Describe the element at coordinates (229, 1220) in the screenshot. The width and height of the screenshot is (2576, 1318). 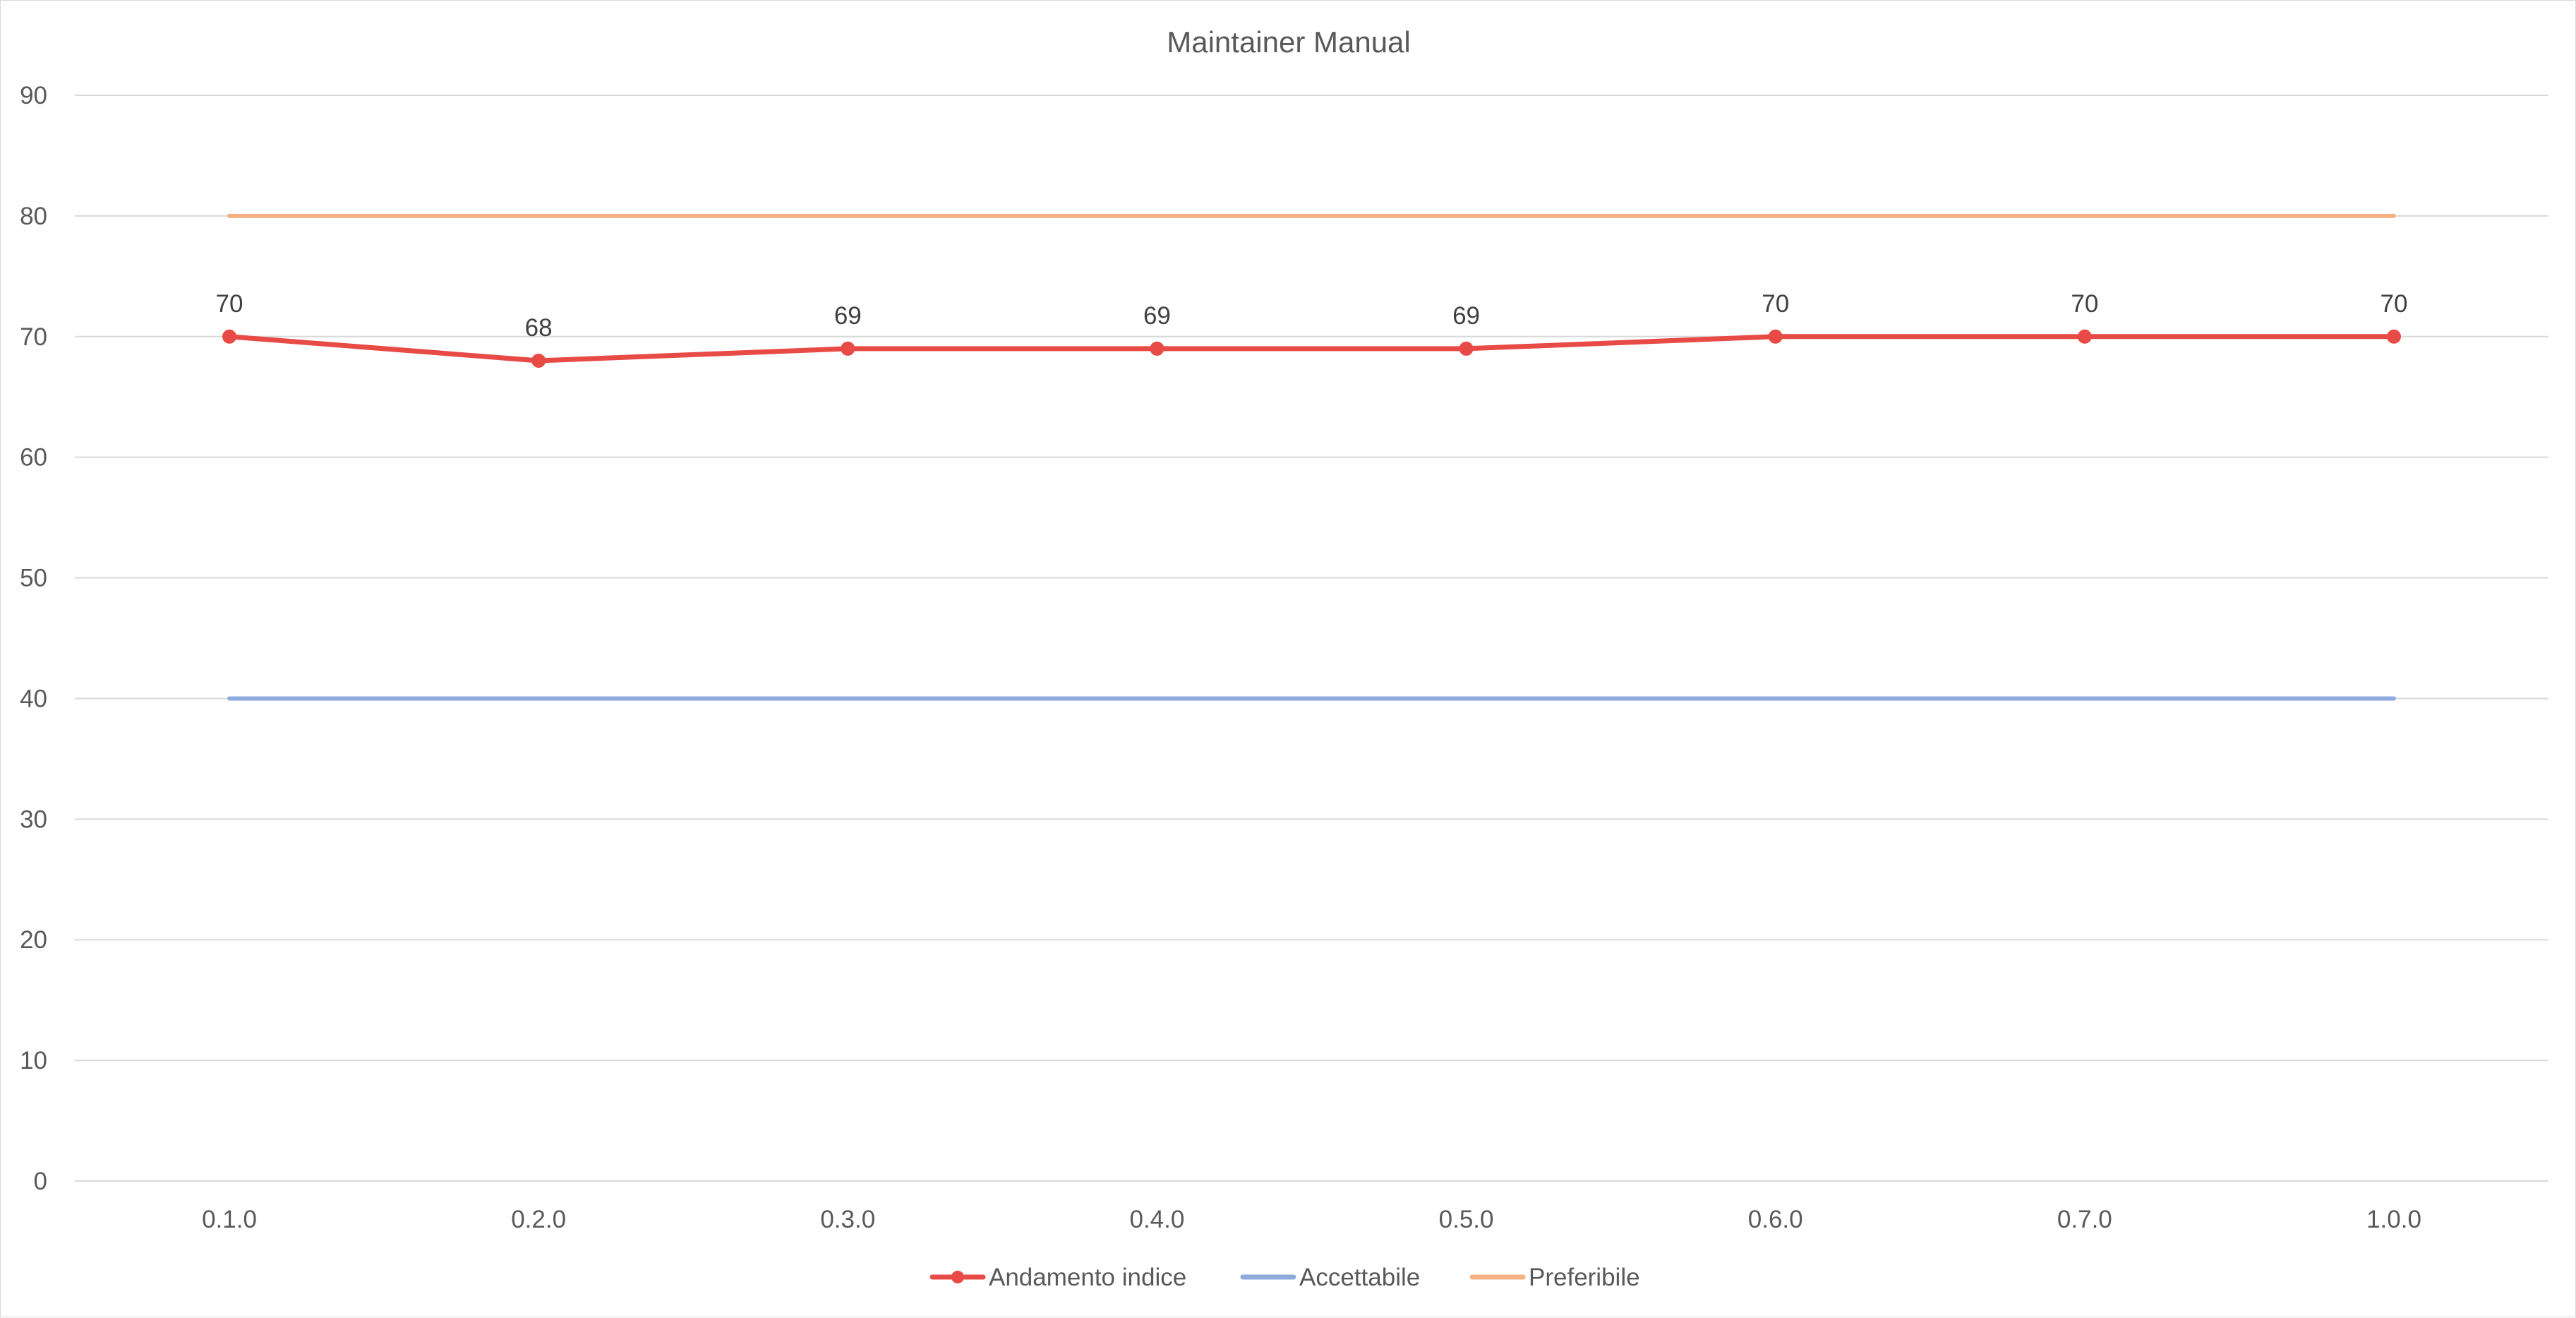
I see `x-tick-label: 0.1.0` at that location.